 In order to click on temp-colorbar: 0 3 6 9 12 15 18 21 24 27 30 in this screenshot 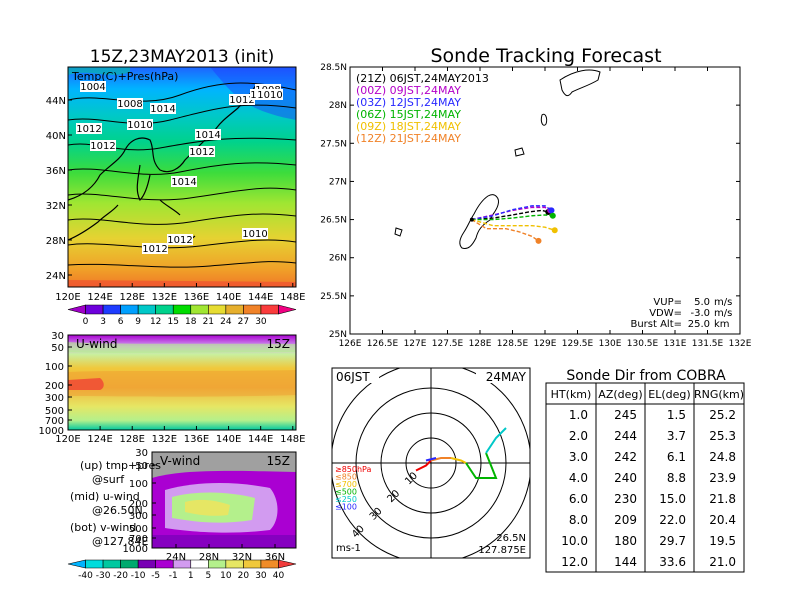, I will do `click(182, 315)`.